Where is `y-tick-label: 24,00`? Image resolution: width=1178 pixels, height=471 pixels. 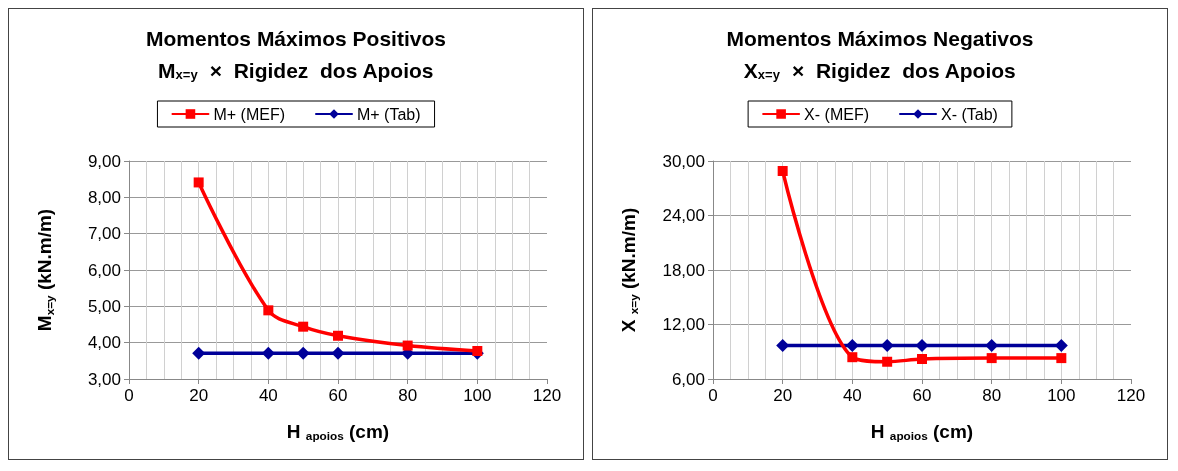 y-tick-label: 24,00 is located at coordinates (683, 215).